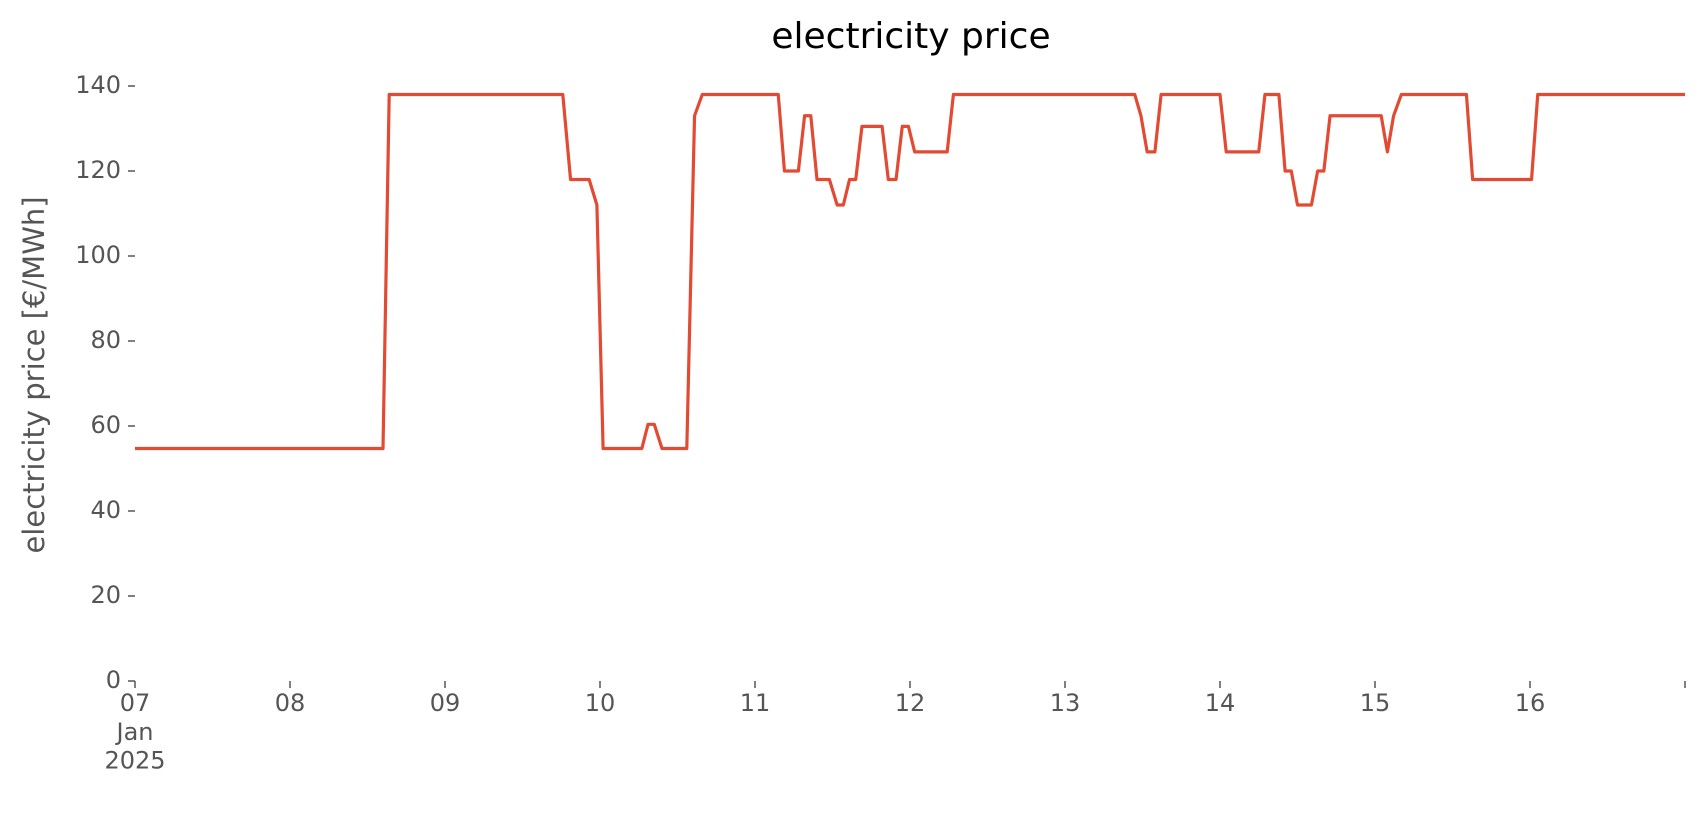 Image resolution: width=1706 pixels, height=815 pixels. Describe the element at coordinates (910, 703) in the screenshot. I see `x-tick-label: 12` at that location.